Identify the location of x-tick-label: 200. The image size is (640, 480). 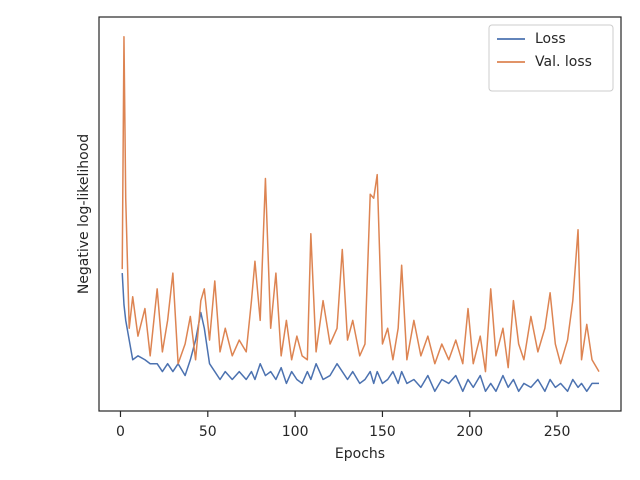
(469, 432).